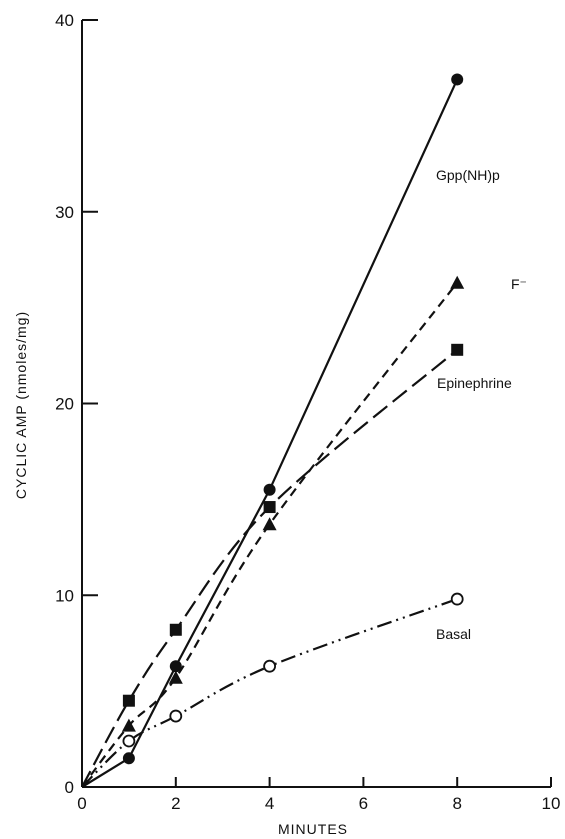 The width and height of the screenshot is (565, 839). I want to click on x-tick-label-2: 4, so click(269, 803).